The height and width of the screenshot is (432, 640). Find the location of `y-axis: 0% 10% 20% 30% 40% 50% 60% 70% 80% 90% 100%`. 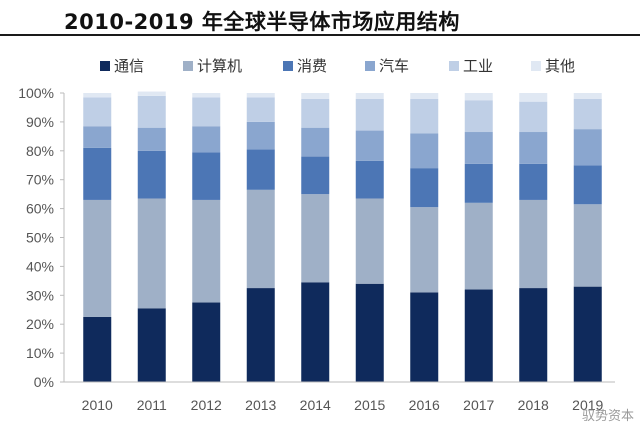

y-axis: 0% 10% 20% 30% 40% 50% 60% 70% 80% 90% 100% is located at coordinates (41, 237).